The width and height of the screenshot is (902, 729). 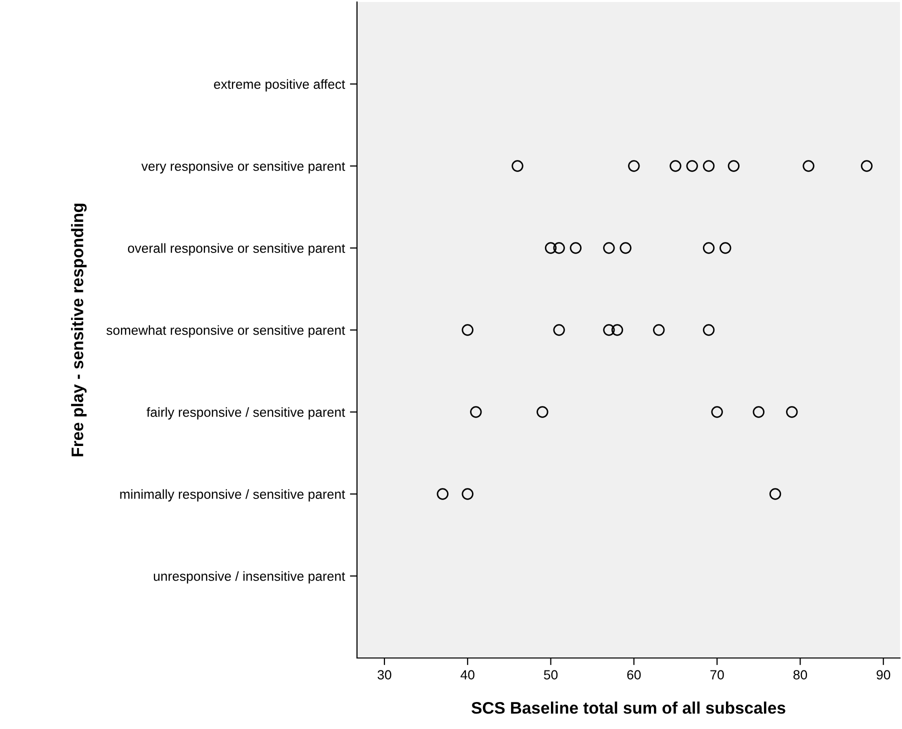 I want to click on x-tick-label: 40, so click(x=467, y=675).